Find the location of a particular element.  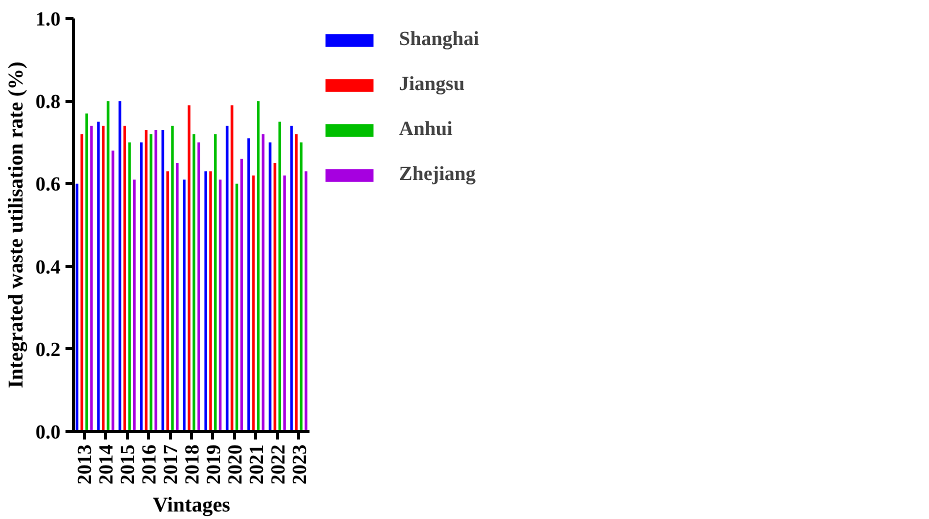

x-tick-label: 2023 is located at coordinates (299, 464).